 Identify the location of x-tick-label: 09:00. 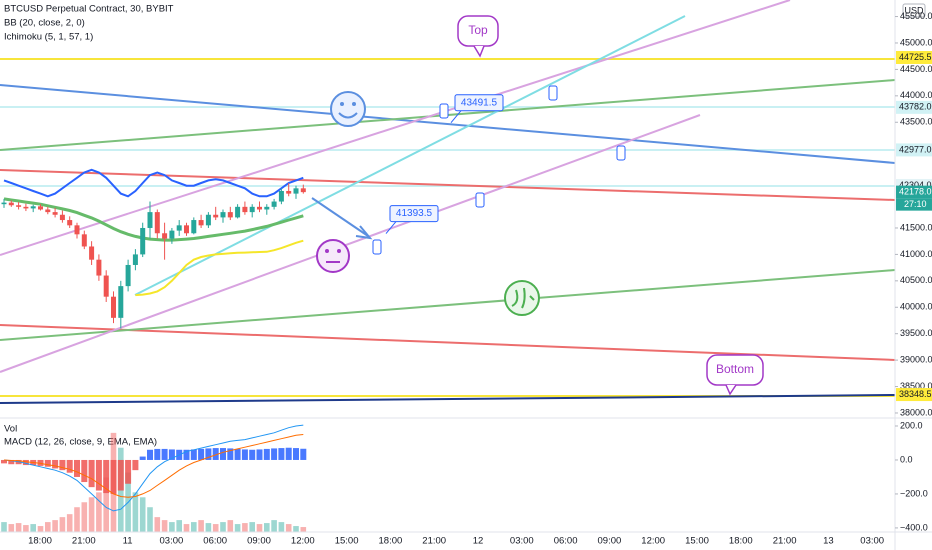
(610, 541).